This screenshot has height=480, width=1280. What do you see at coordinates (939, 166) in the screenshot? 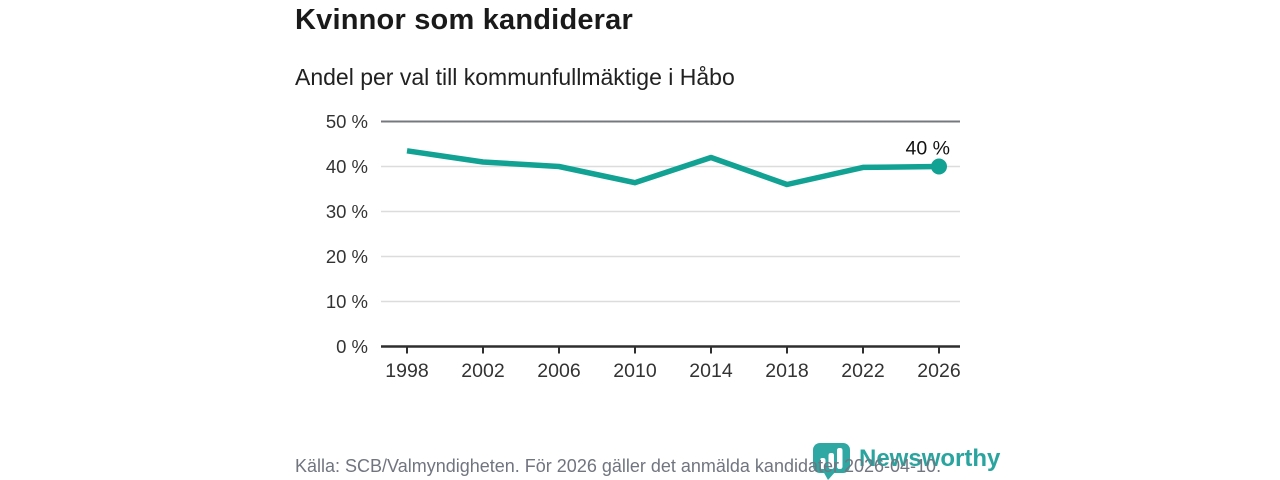
I see `end-point-marker` at bounding box center [939, 166].